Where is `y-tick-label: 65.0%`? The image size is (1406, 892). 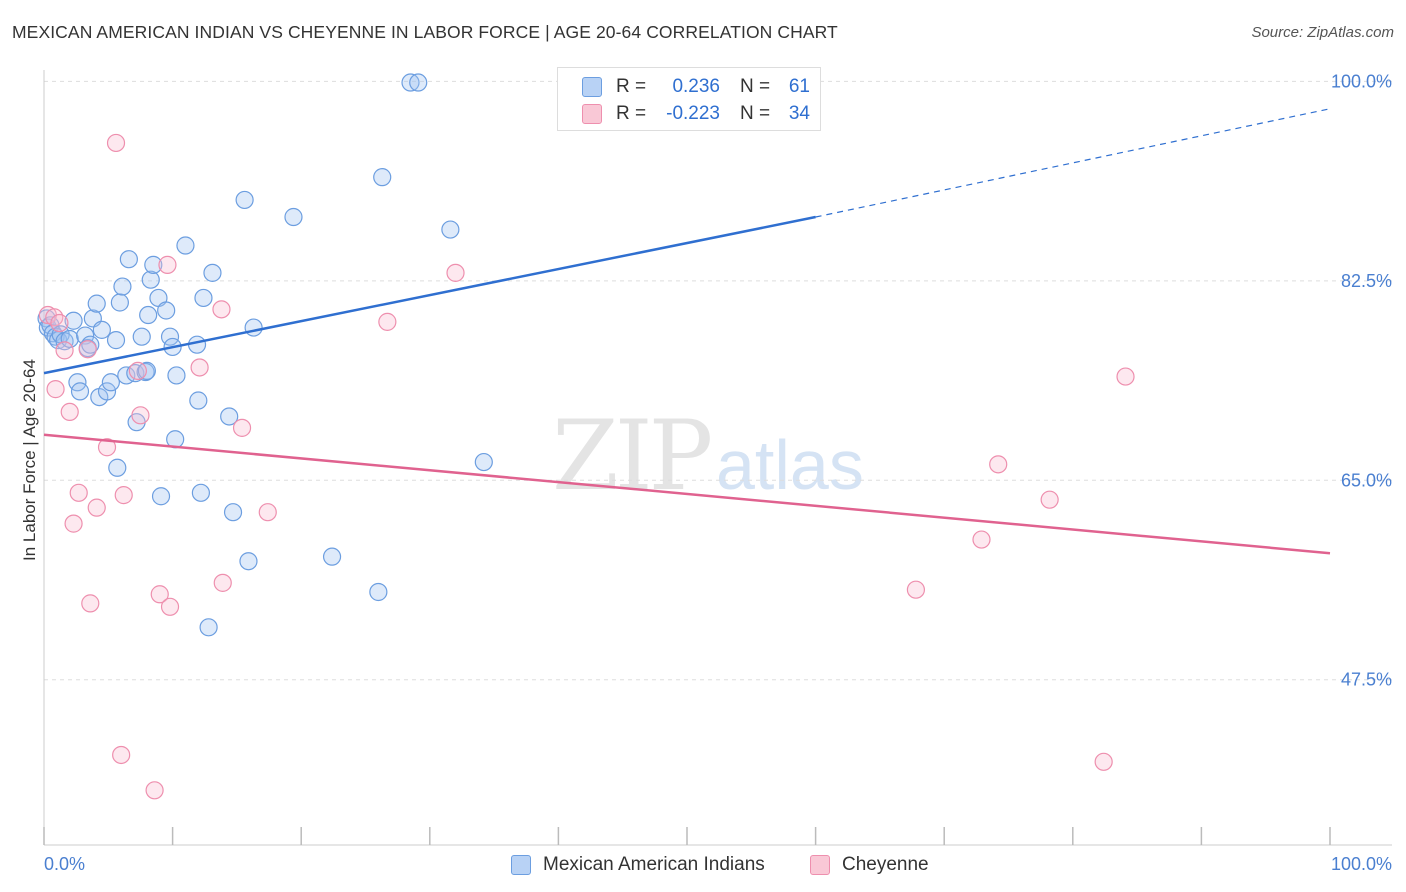
y-tick-label: 65.0% is located at coordinates (1366, 480).